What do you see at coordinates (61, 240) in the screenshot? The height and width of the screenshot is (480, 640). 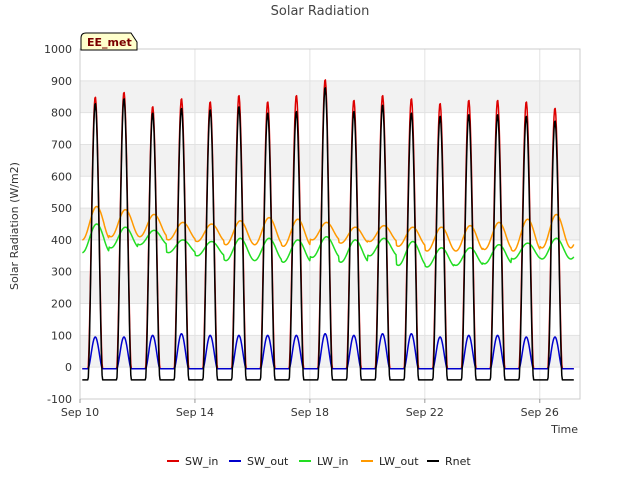 I see `y-tick-label: 400` at bounding box center [61, 240].